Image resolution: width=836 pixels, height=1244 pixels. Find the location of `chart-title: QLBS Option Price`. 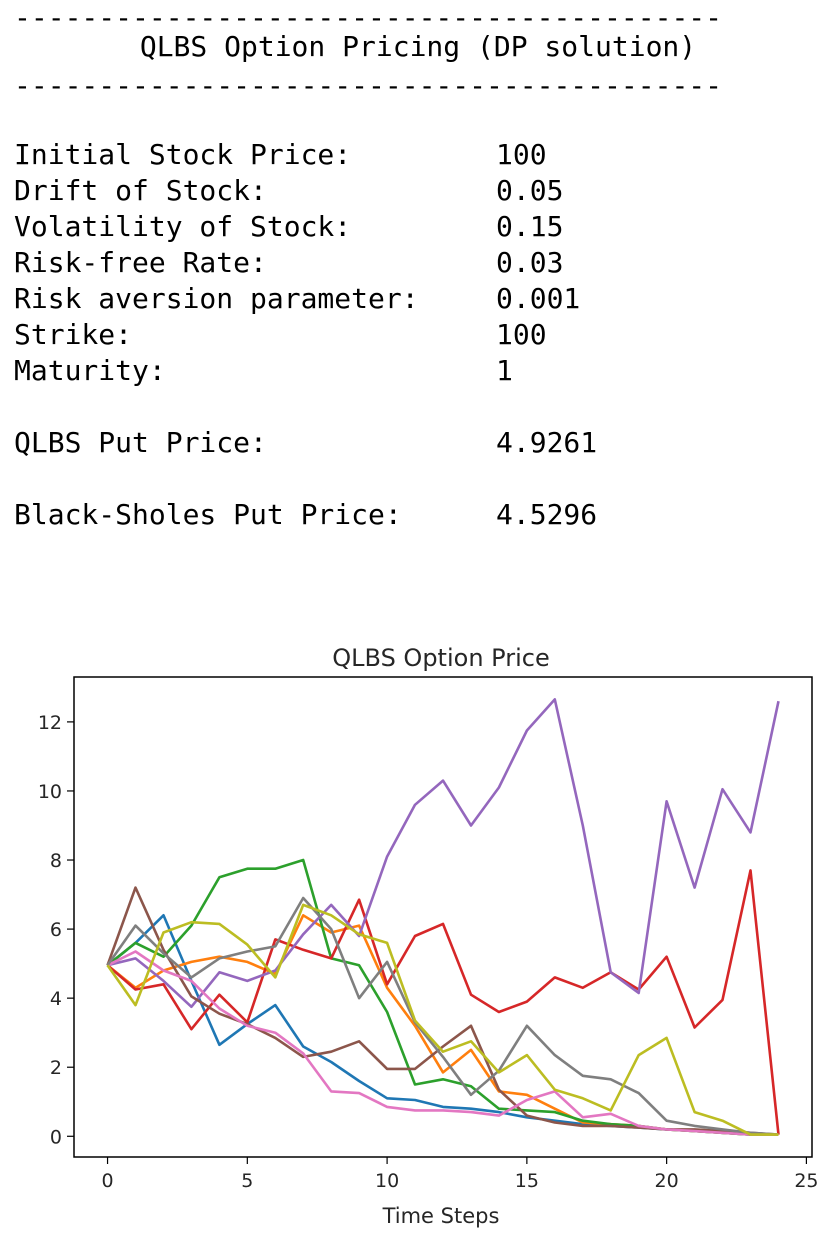

chart-title: QLBS Option Price is located at coordinates (440, 658).